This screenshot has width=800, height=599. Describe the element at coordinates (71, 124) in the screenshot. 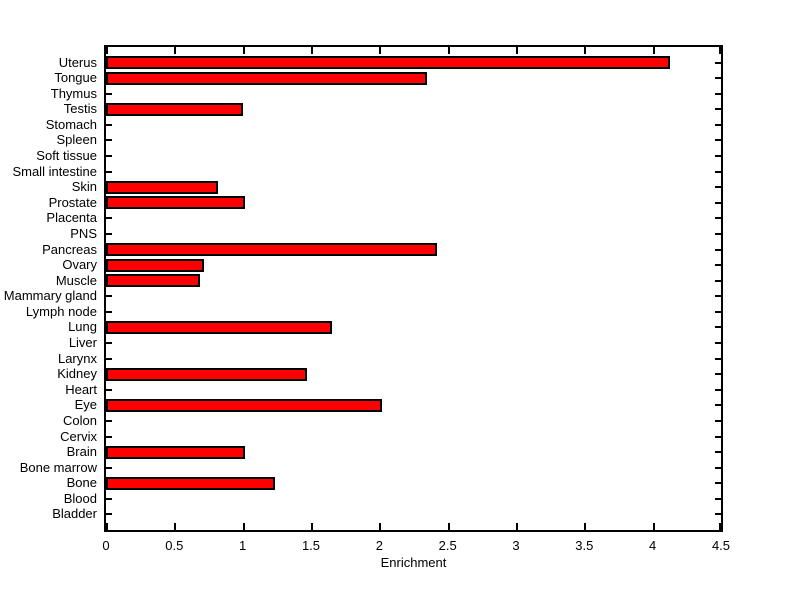

I see `y-tick-label-stomach: Stomach` at that location.